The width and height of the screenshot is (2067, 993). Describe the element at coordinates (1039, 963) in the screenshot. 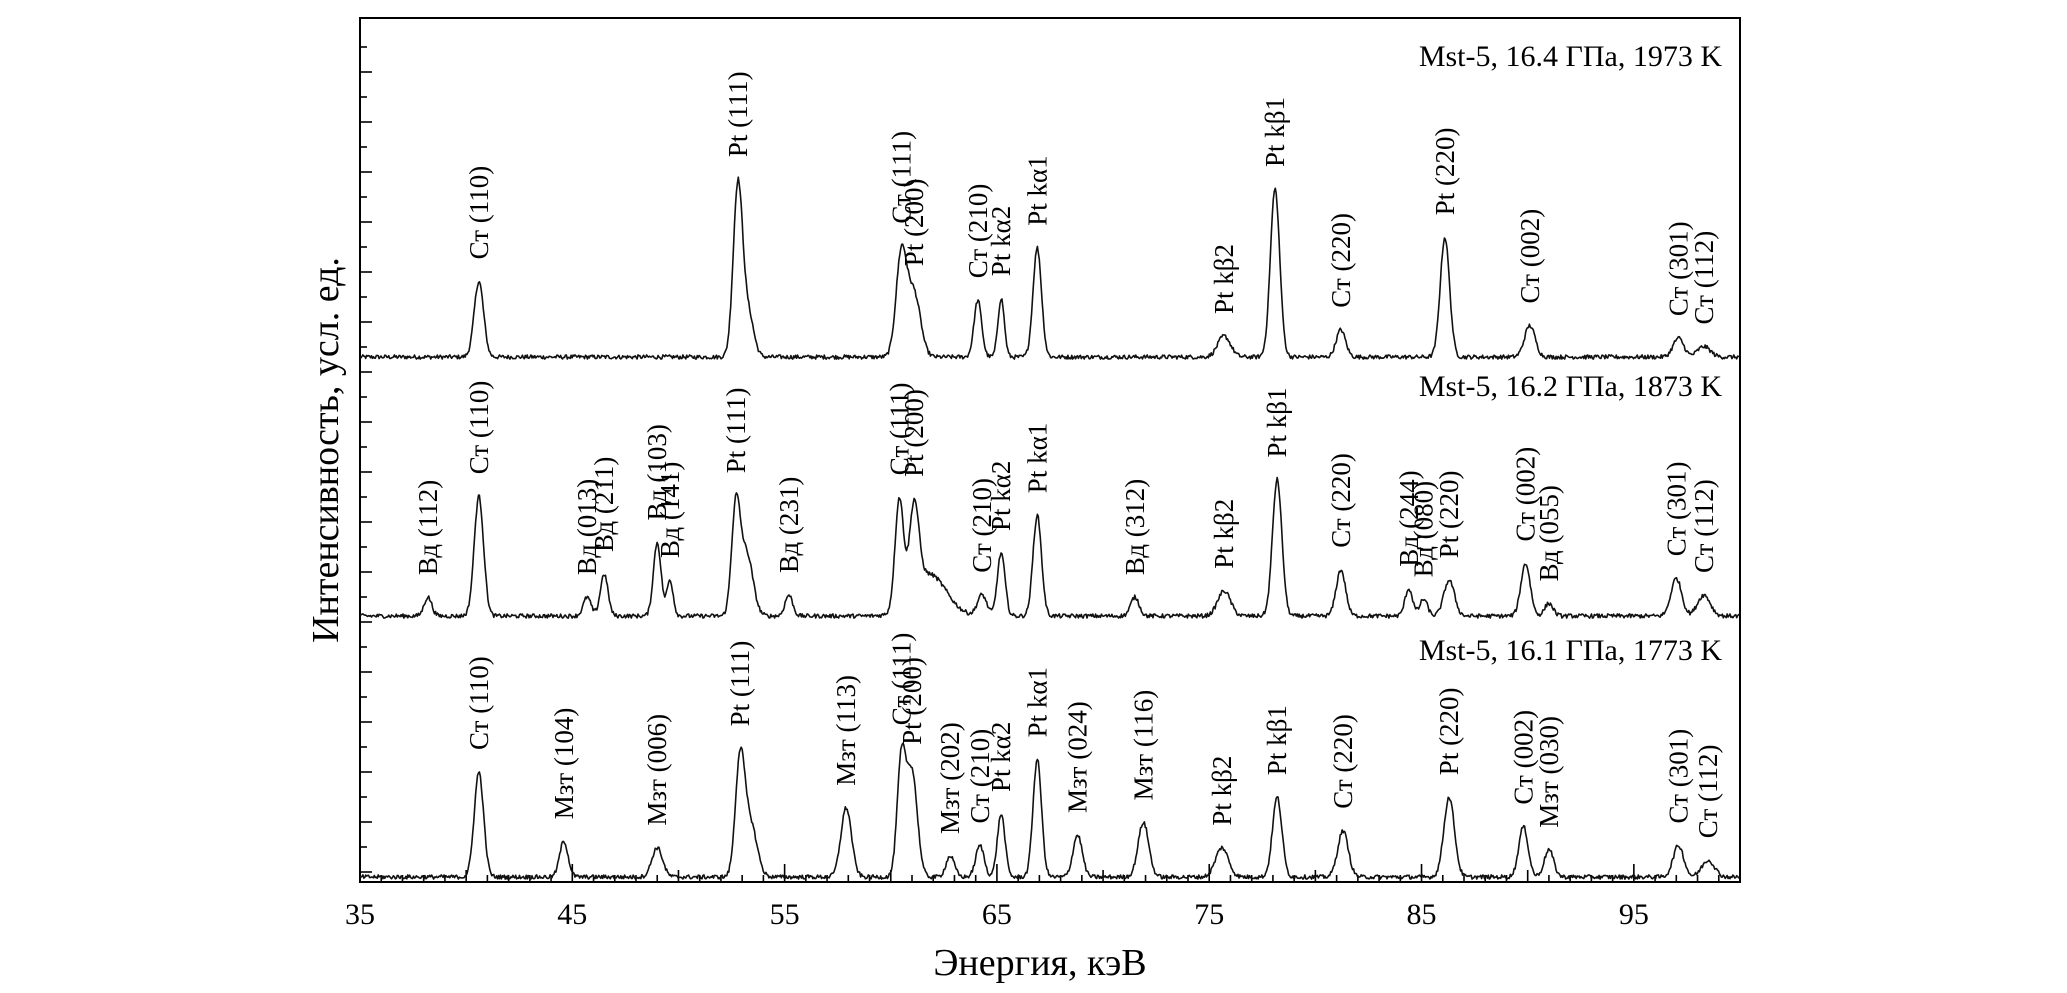

I see `x-axis-title: Энергия, кэВ` at that location.